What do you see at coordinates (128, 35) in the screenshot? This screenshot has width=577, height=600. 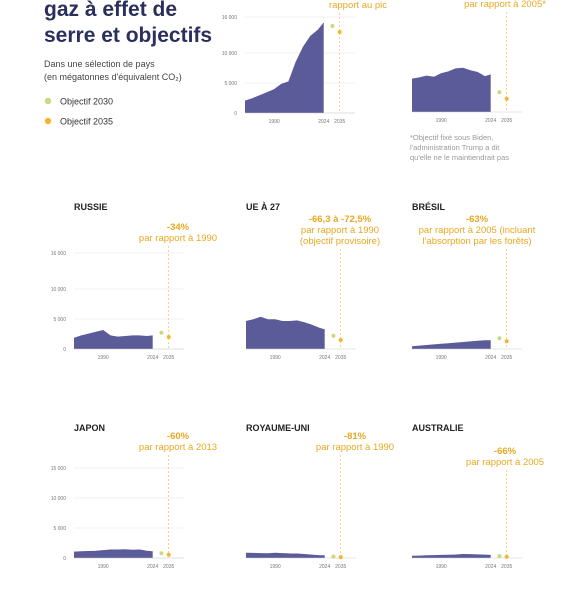 I see `title: serre et objectifs` at bounding box center [128, 35].